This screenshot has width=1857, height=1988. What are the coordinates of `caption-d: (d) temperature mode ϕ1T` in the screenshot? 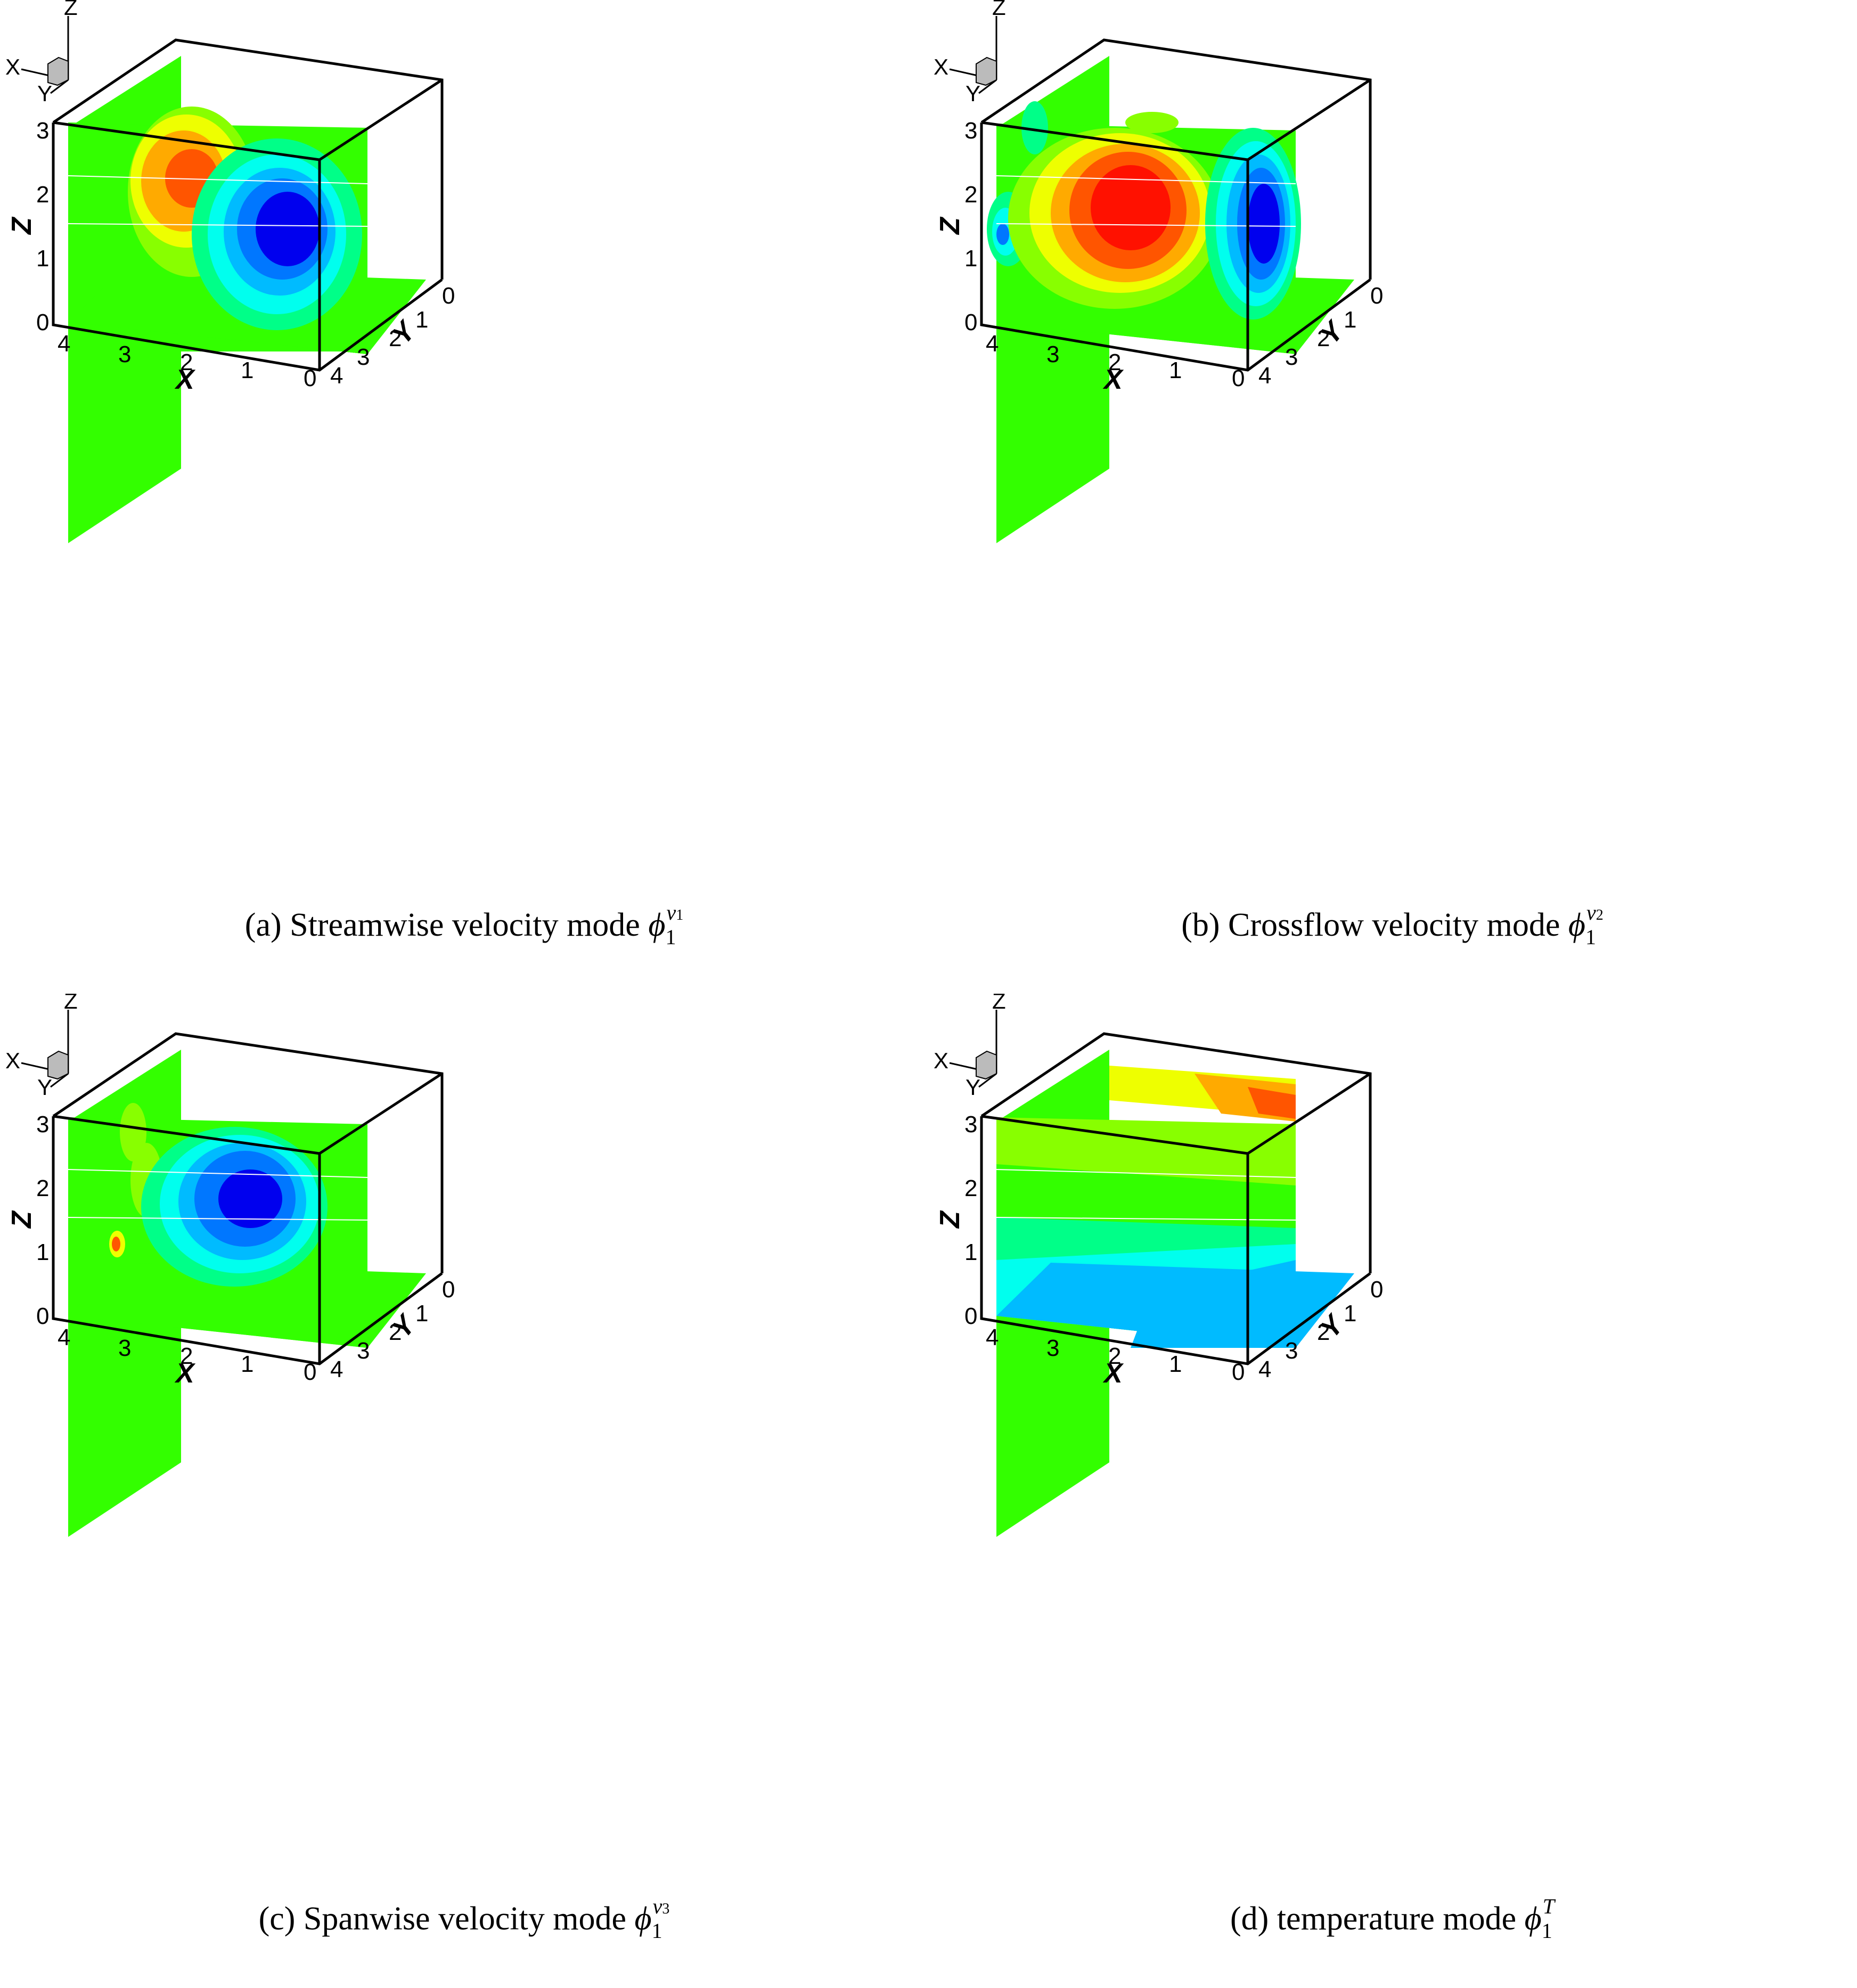 It's located at (1392, 1918).